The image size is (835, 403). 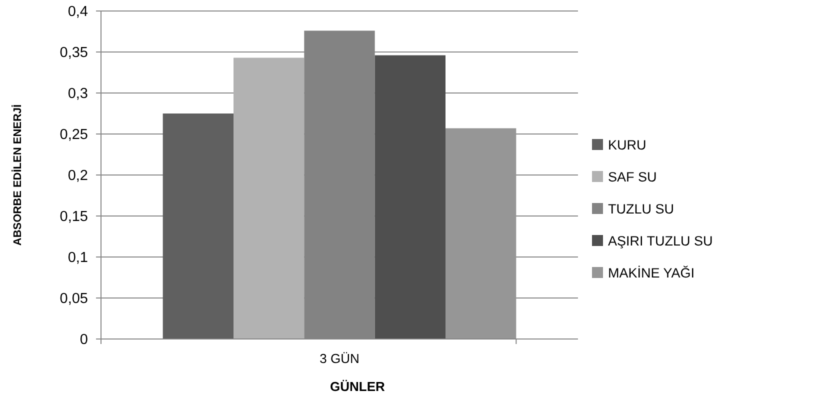 I want to click on y-tick-label: 0,35, so click(x=74, y=53).